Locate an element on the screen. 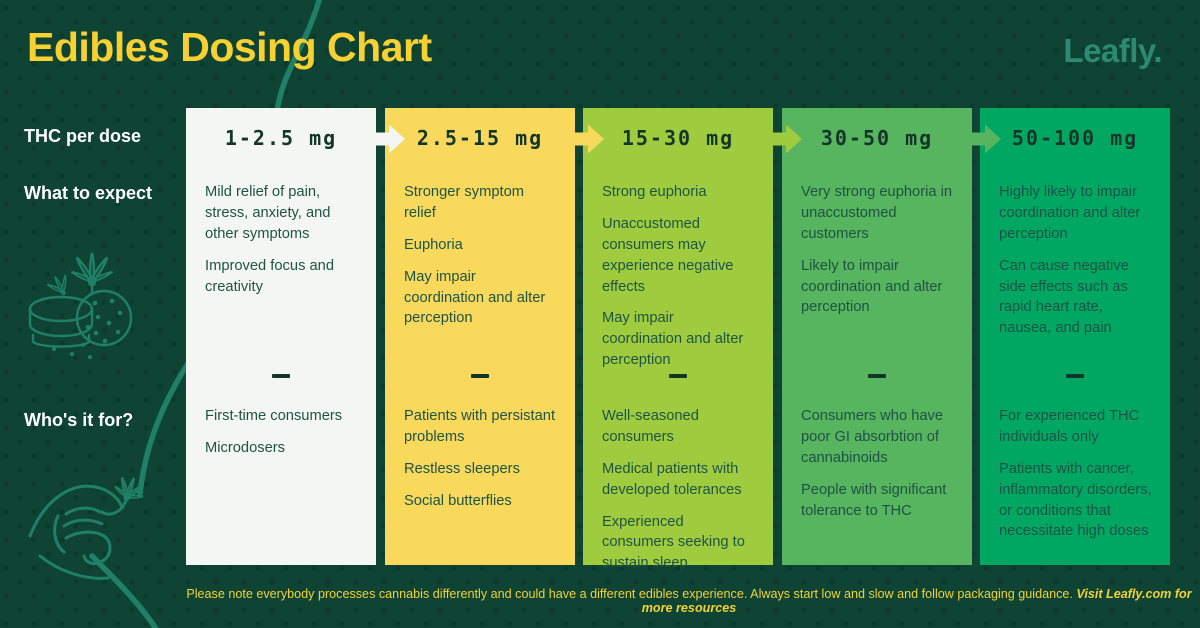 The width and height of the screenshot is (1200, 628). row-label-thc-per-dose: THC per dose is located at coordinates (83, 136).